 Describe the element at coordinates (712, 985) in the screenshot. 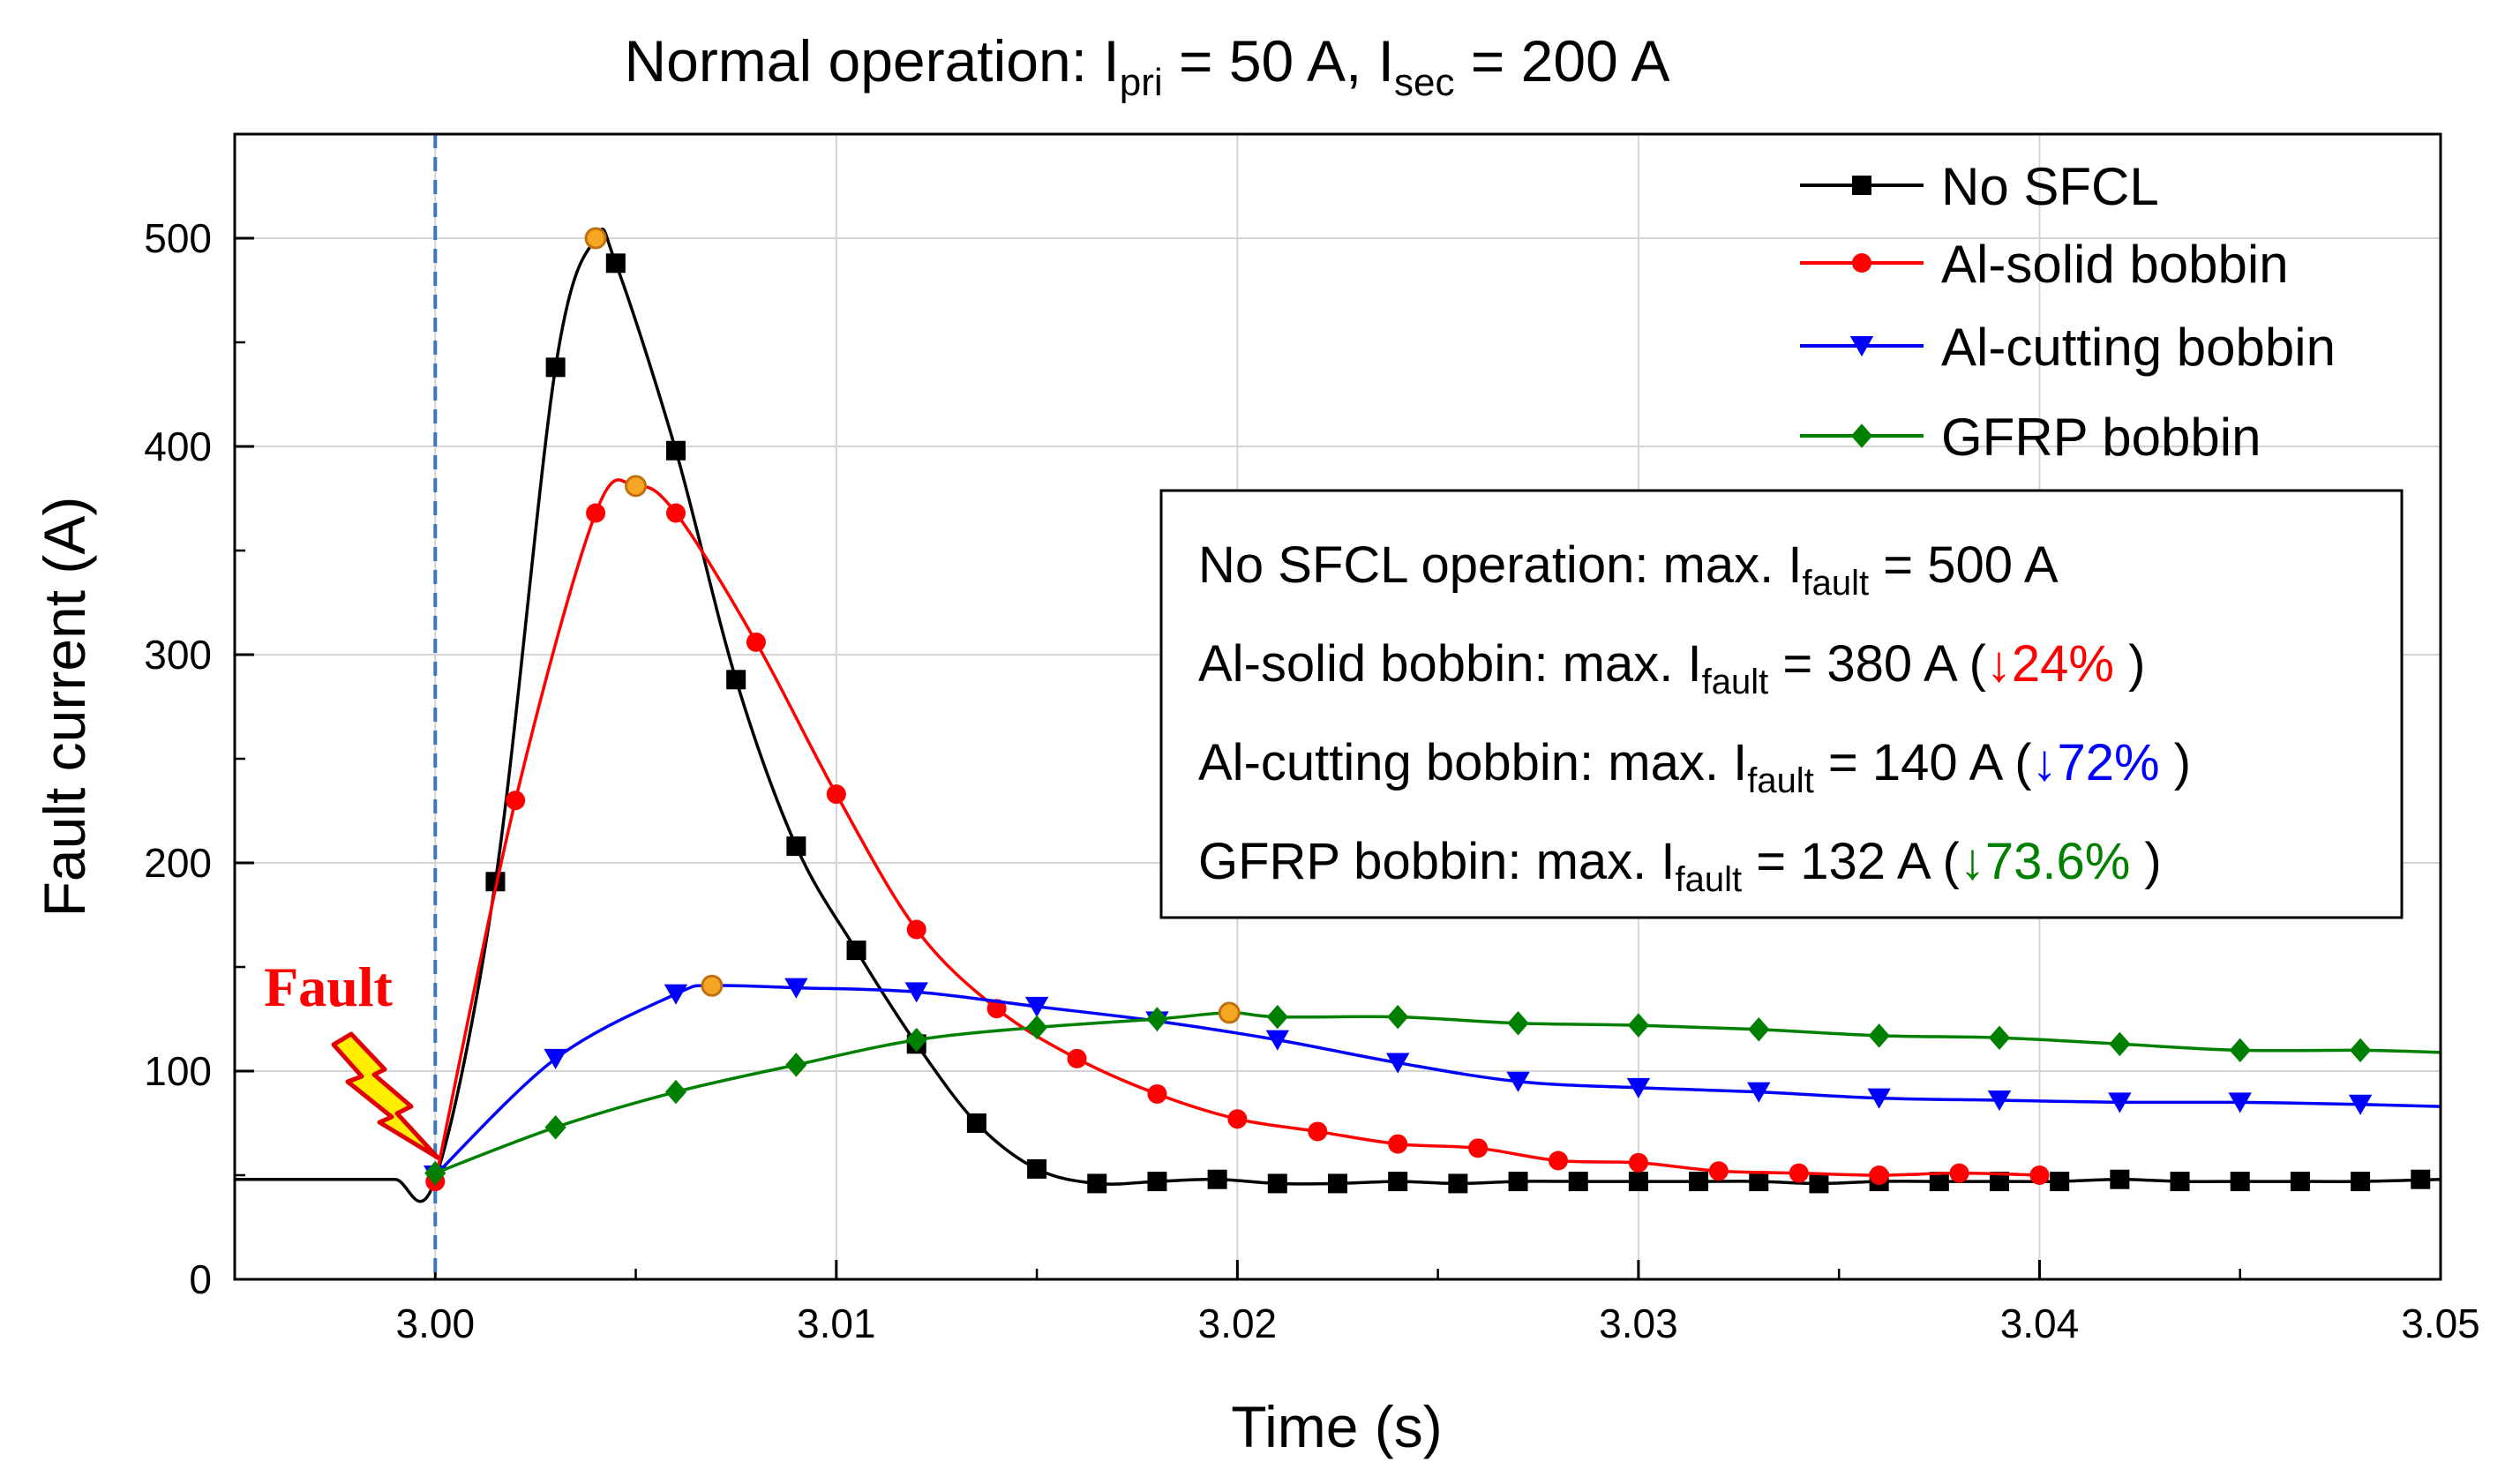

I see `peak-marker-al-cutting-bobbin` at that location.